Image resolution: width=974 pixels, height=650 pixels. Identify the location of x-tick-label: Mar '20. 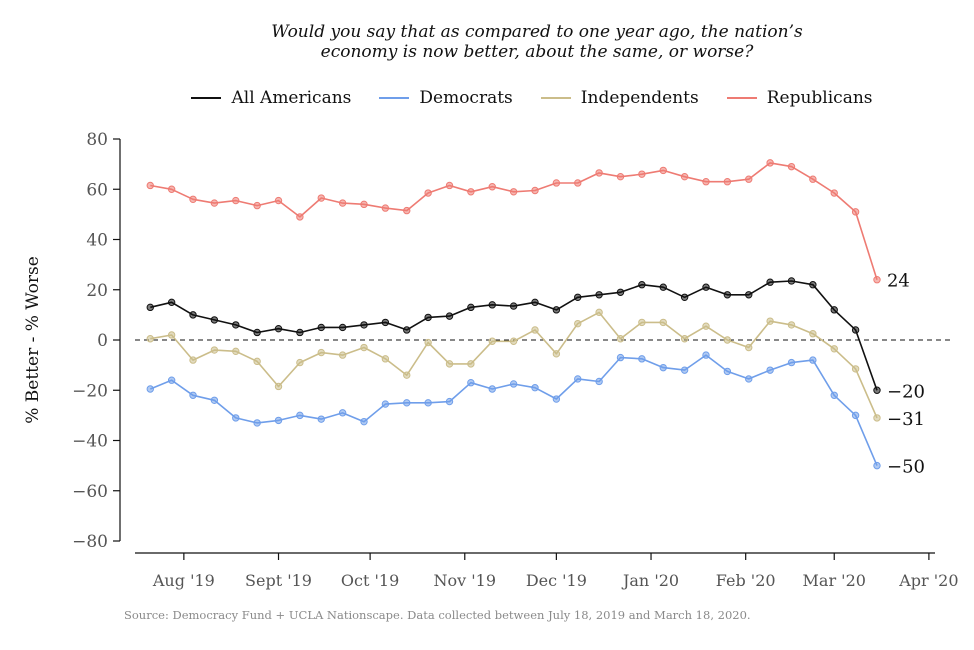
(834, 580).